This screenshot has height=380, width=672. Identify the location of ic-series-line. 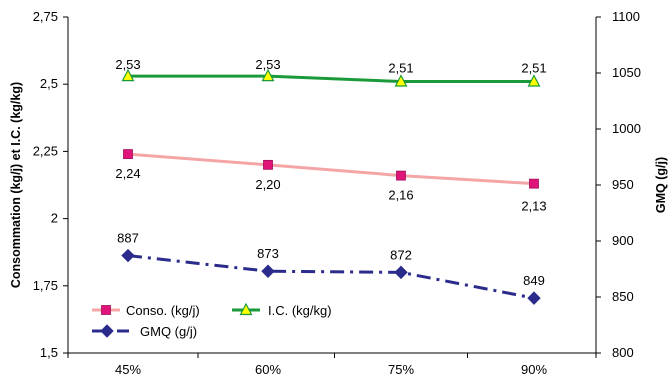
(331, 79).